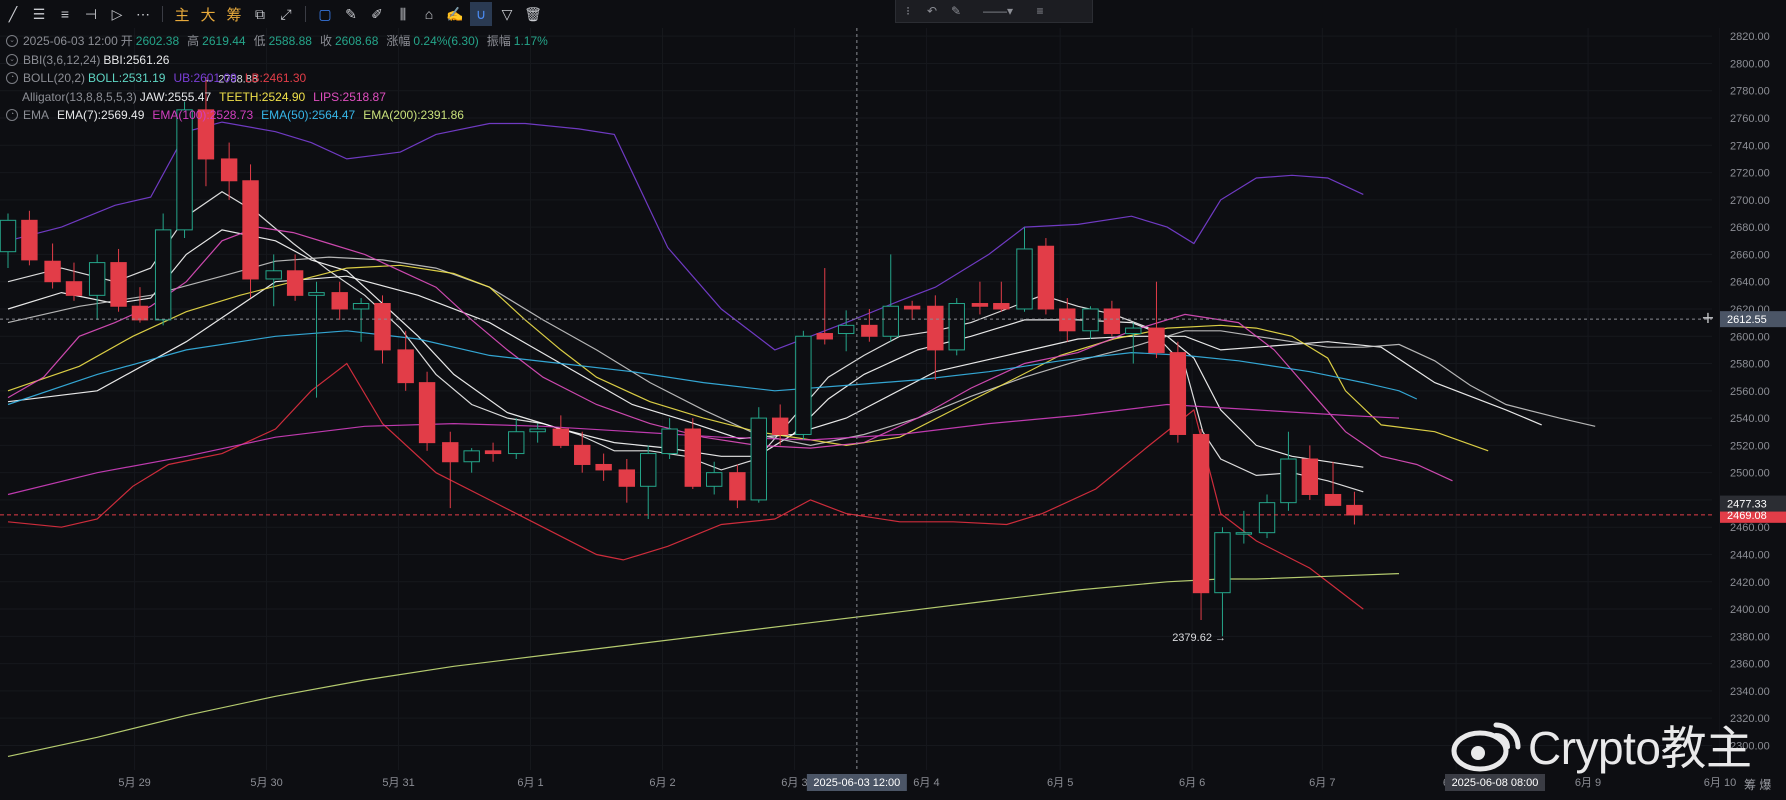 Image resolution: width=1786 pixels, height=800 pixels. What do you see at coordinates (205, 78) in the screenshot?
I see `boll-ub-value: UB:2601.09` at bounding box center [205, 78].